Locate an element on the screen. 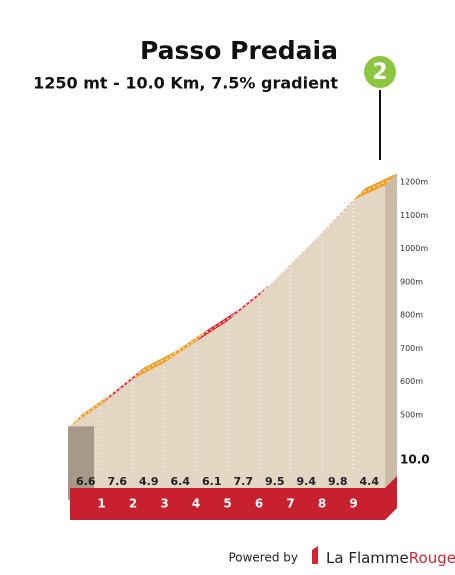  chart-subtitle: 1250 mt - 10.0 Km, 7.5% gradient is located at coordinates (185, 83).